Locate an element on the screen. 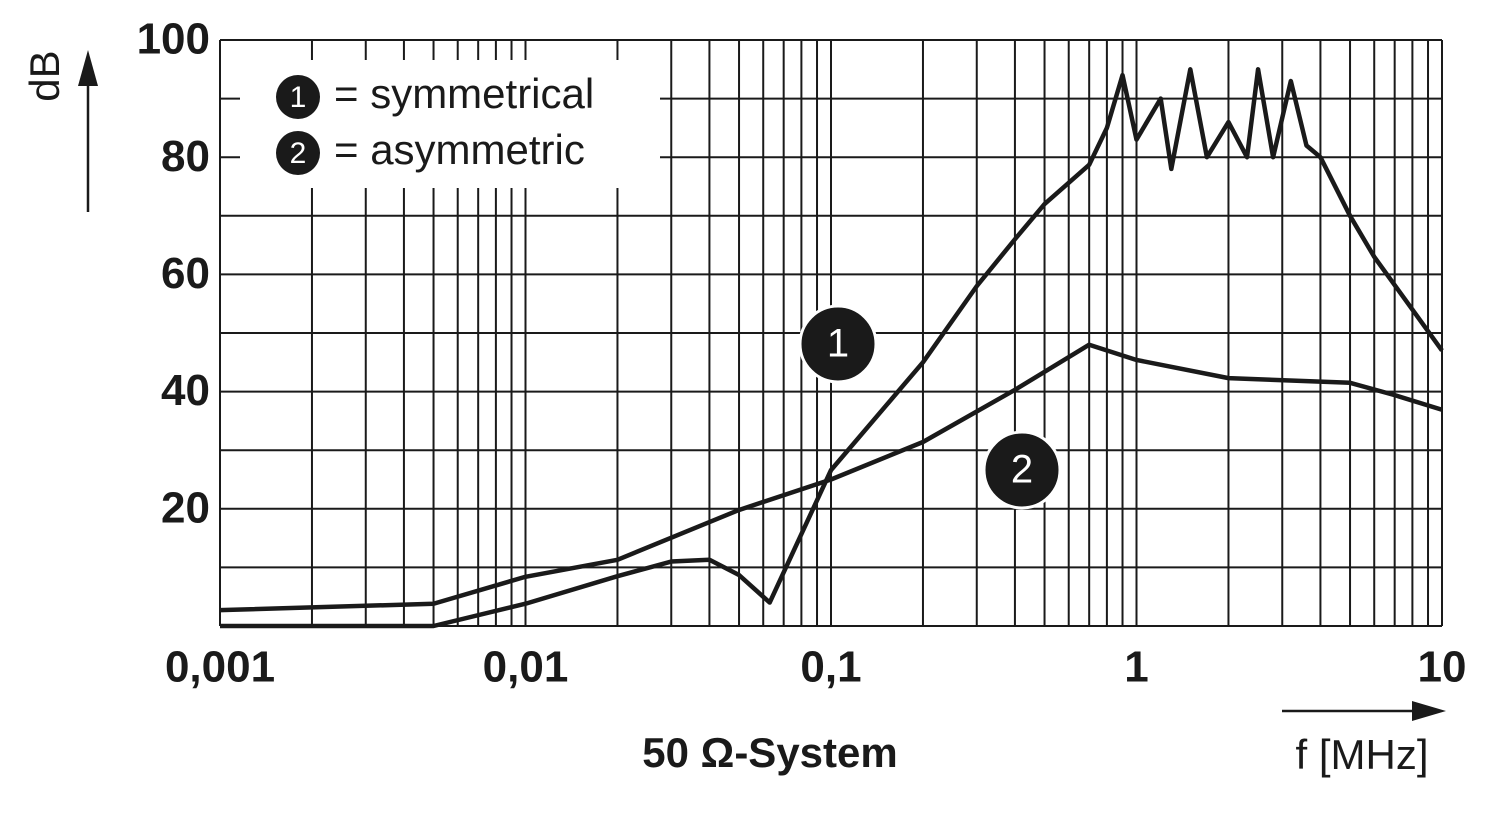  x-tick-label: 0,001 is located at coordinates (220, 667).